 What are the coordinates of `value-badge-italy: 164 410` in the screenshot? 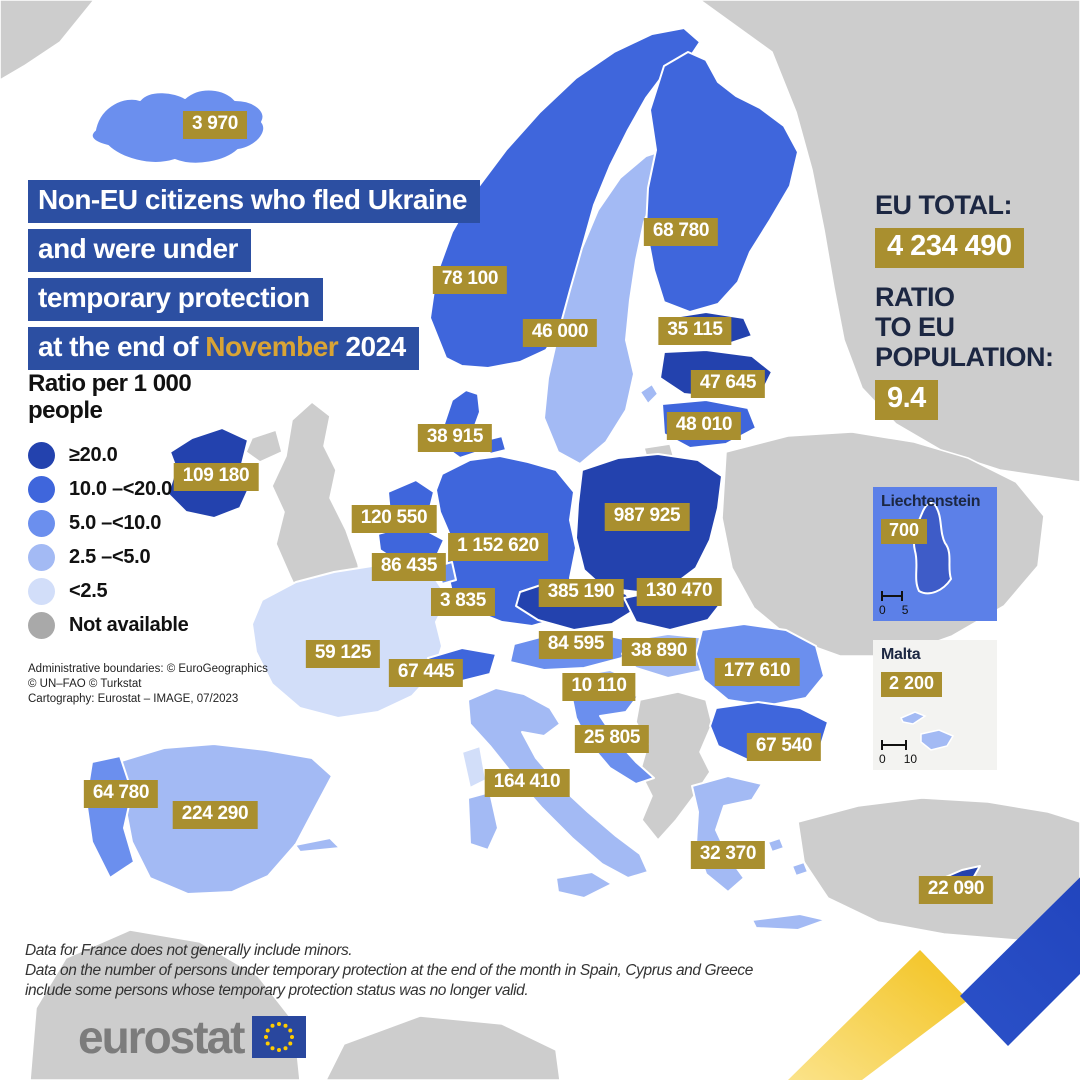 It's located at (527, 783).